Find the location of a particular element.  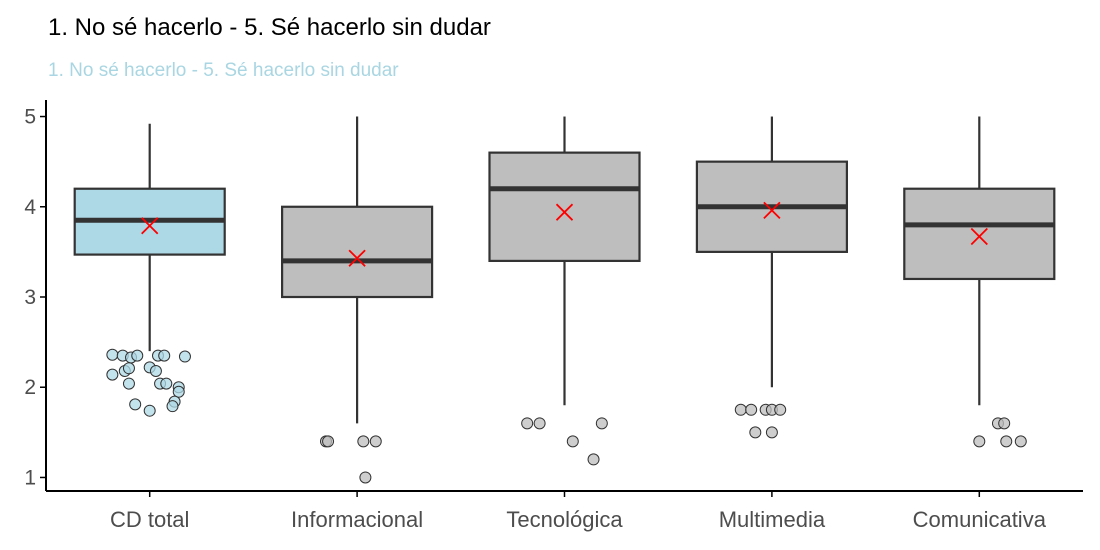

y-tick-label: 2 is located at coordinates (30, 387).